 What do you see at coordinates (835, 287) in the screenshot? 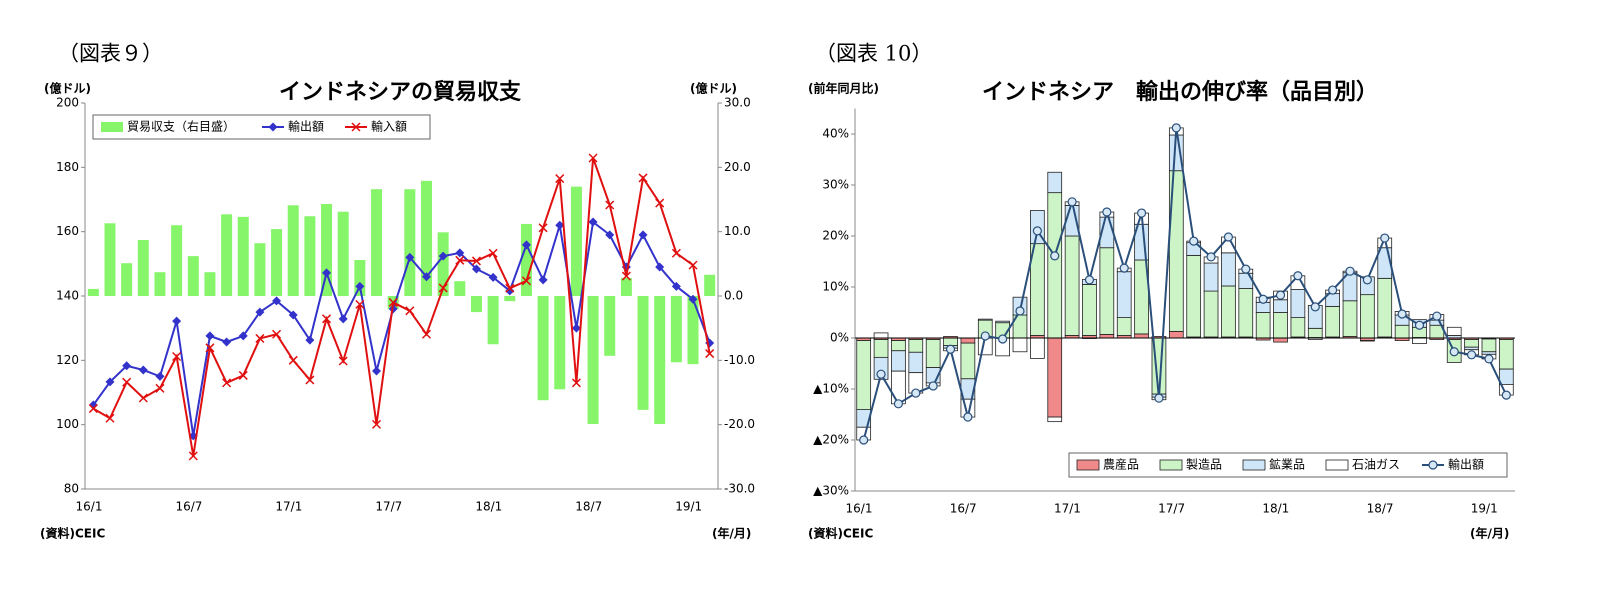
I see `y-tick-label: 10%` at bounding box center [835, 287].